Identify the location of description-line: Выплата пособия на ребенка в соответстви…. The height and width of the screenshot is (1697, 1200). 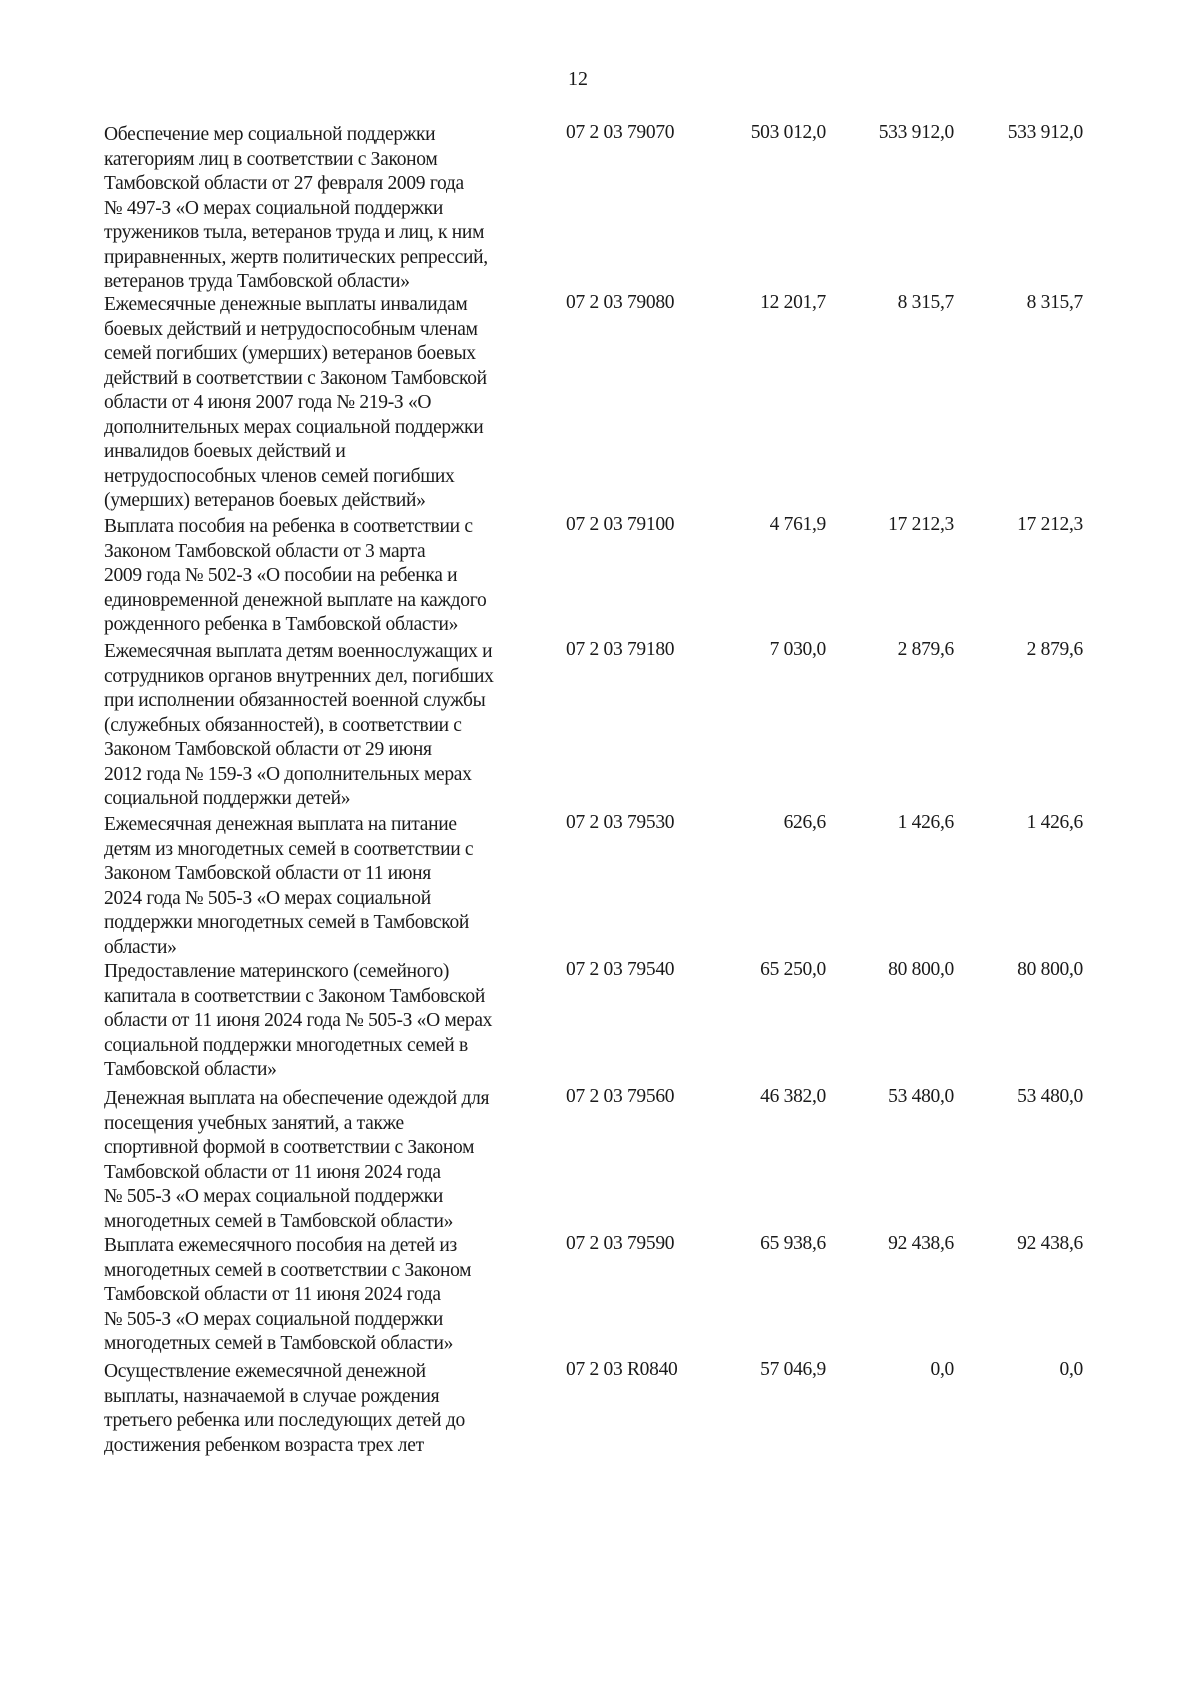
(288, 526).